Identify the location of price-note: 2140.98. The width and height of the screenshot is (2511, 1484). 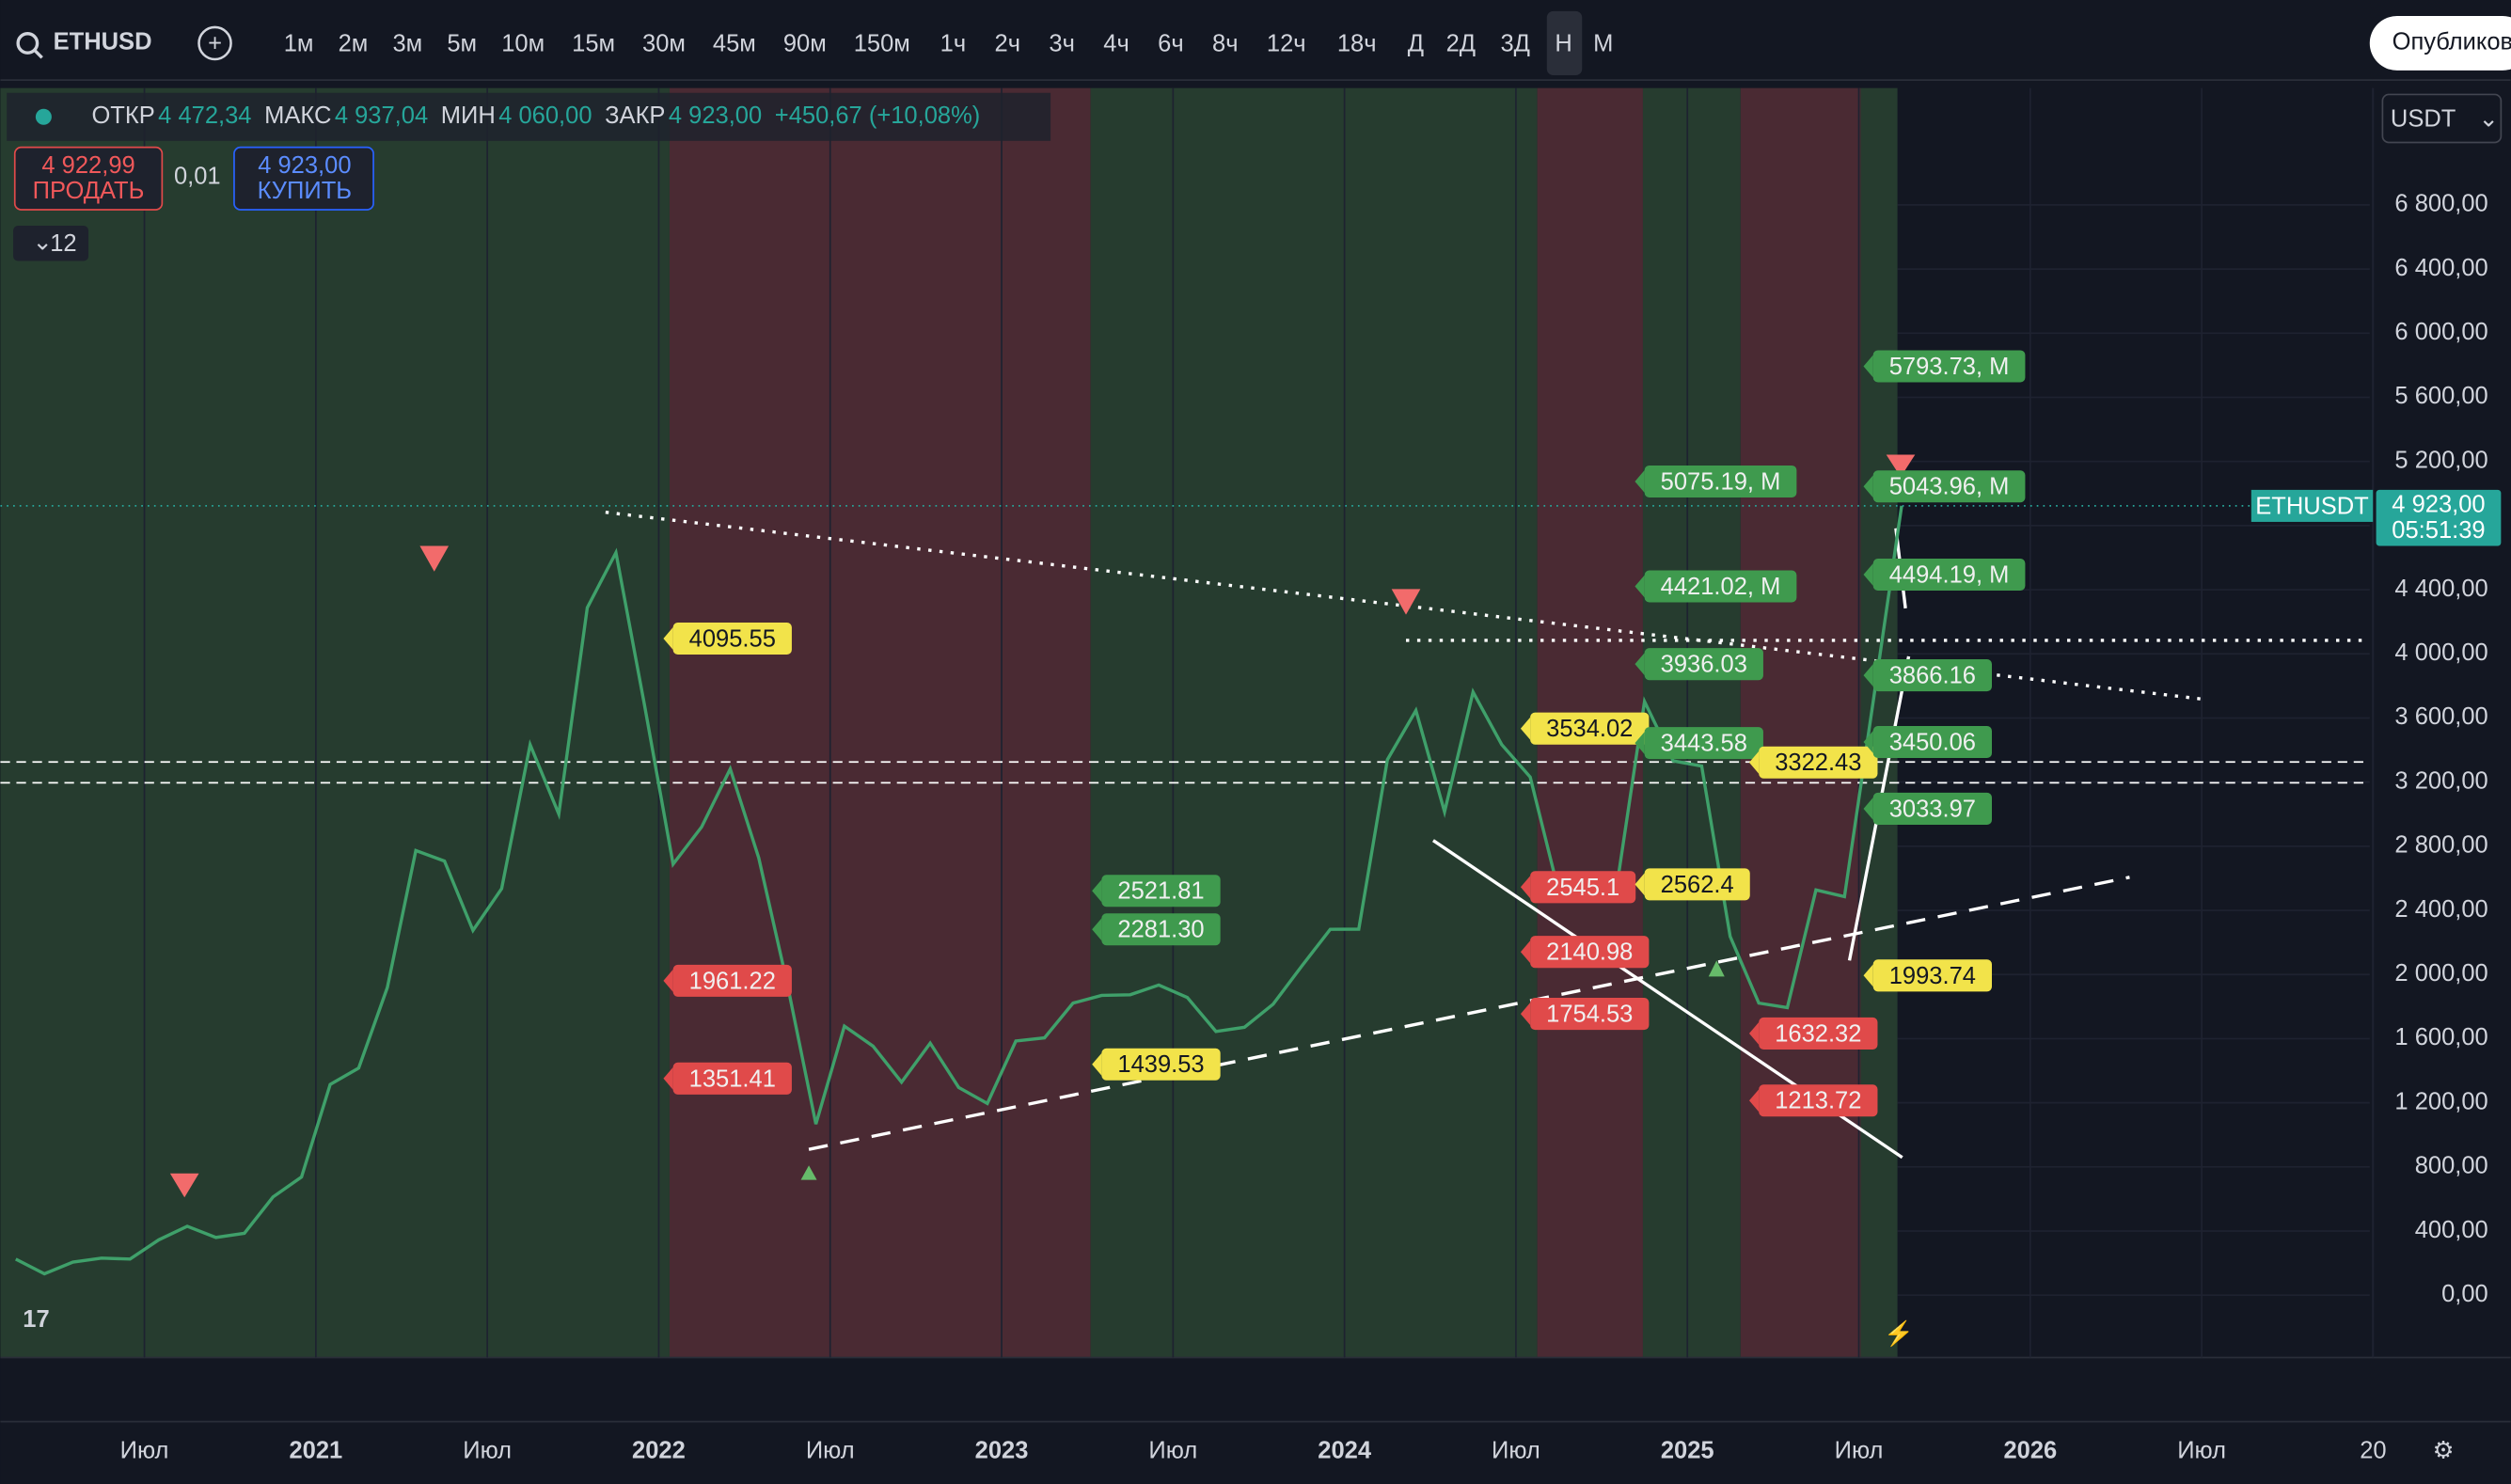
(1585, 952).